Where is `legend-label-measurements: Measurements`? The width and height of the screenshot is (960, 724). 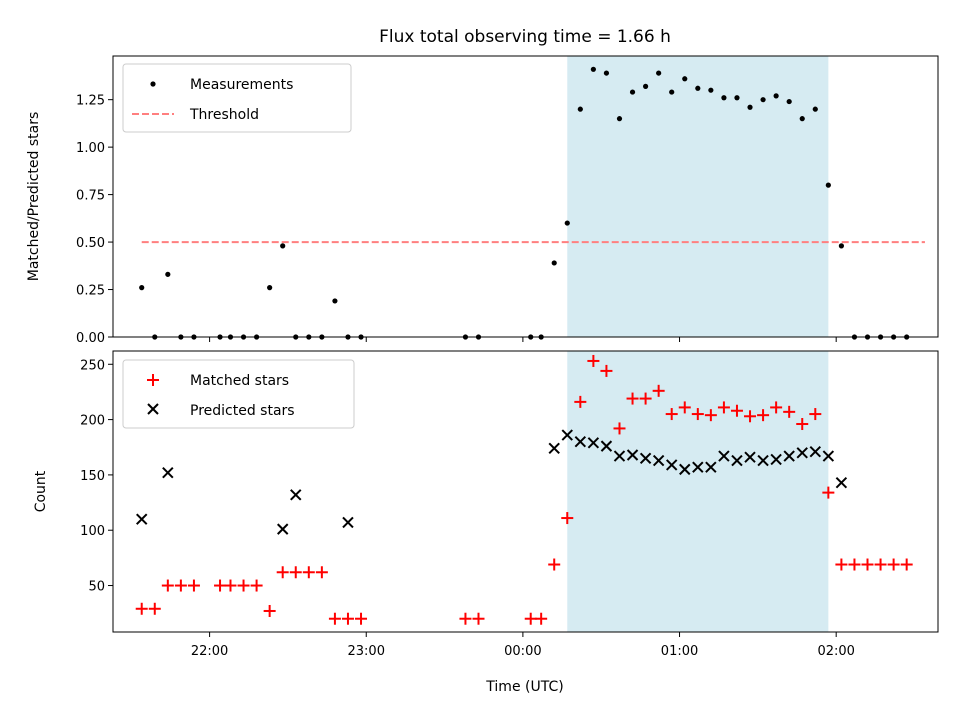
legend-label-measurements: Measurements is located at coordinates (241, 85).